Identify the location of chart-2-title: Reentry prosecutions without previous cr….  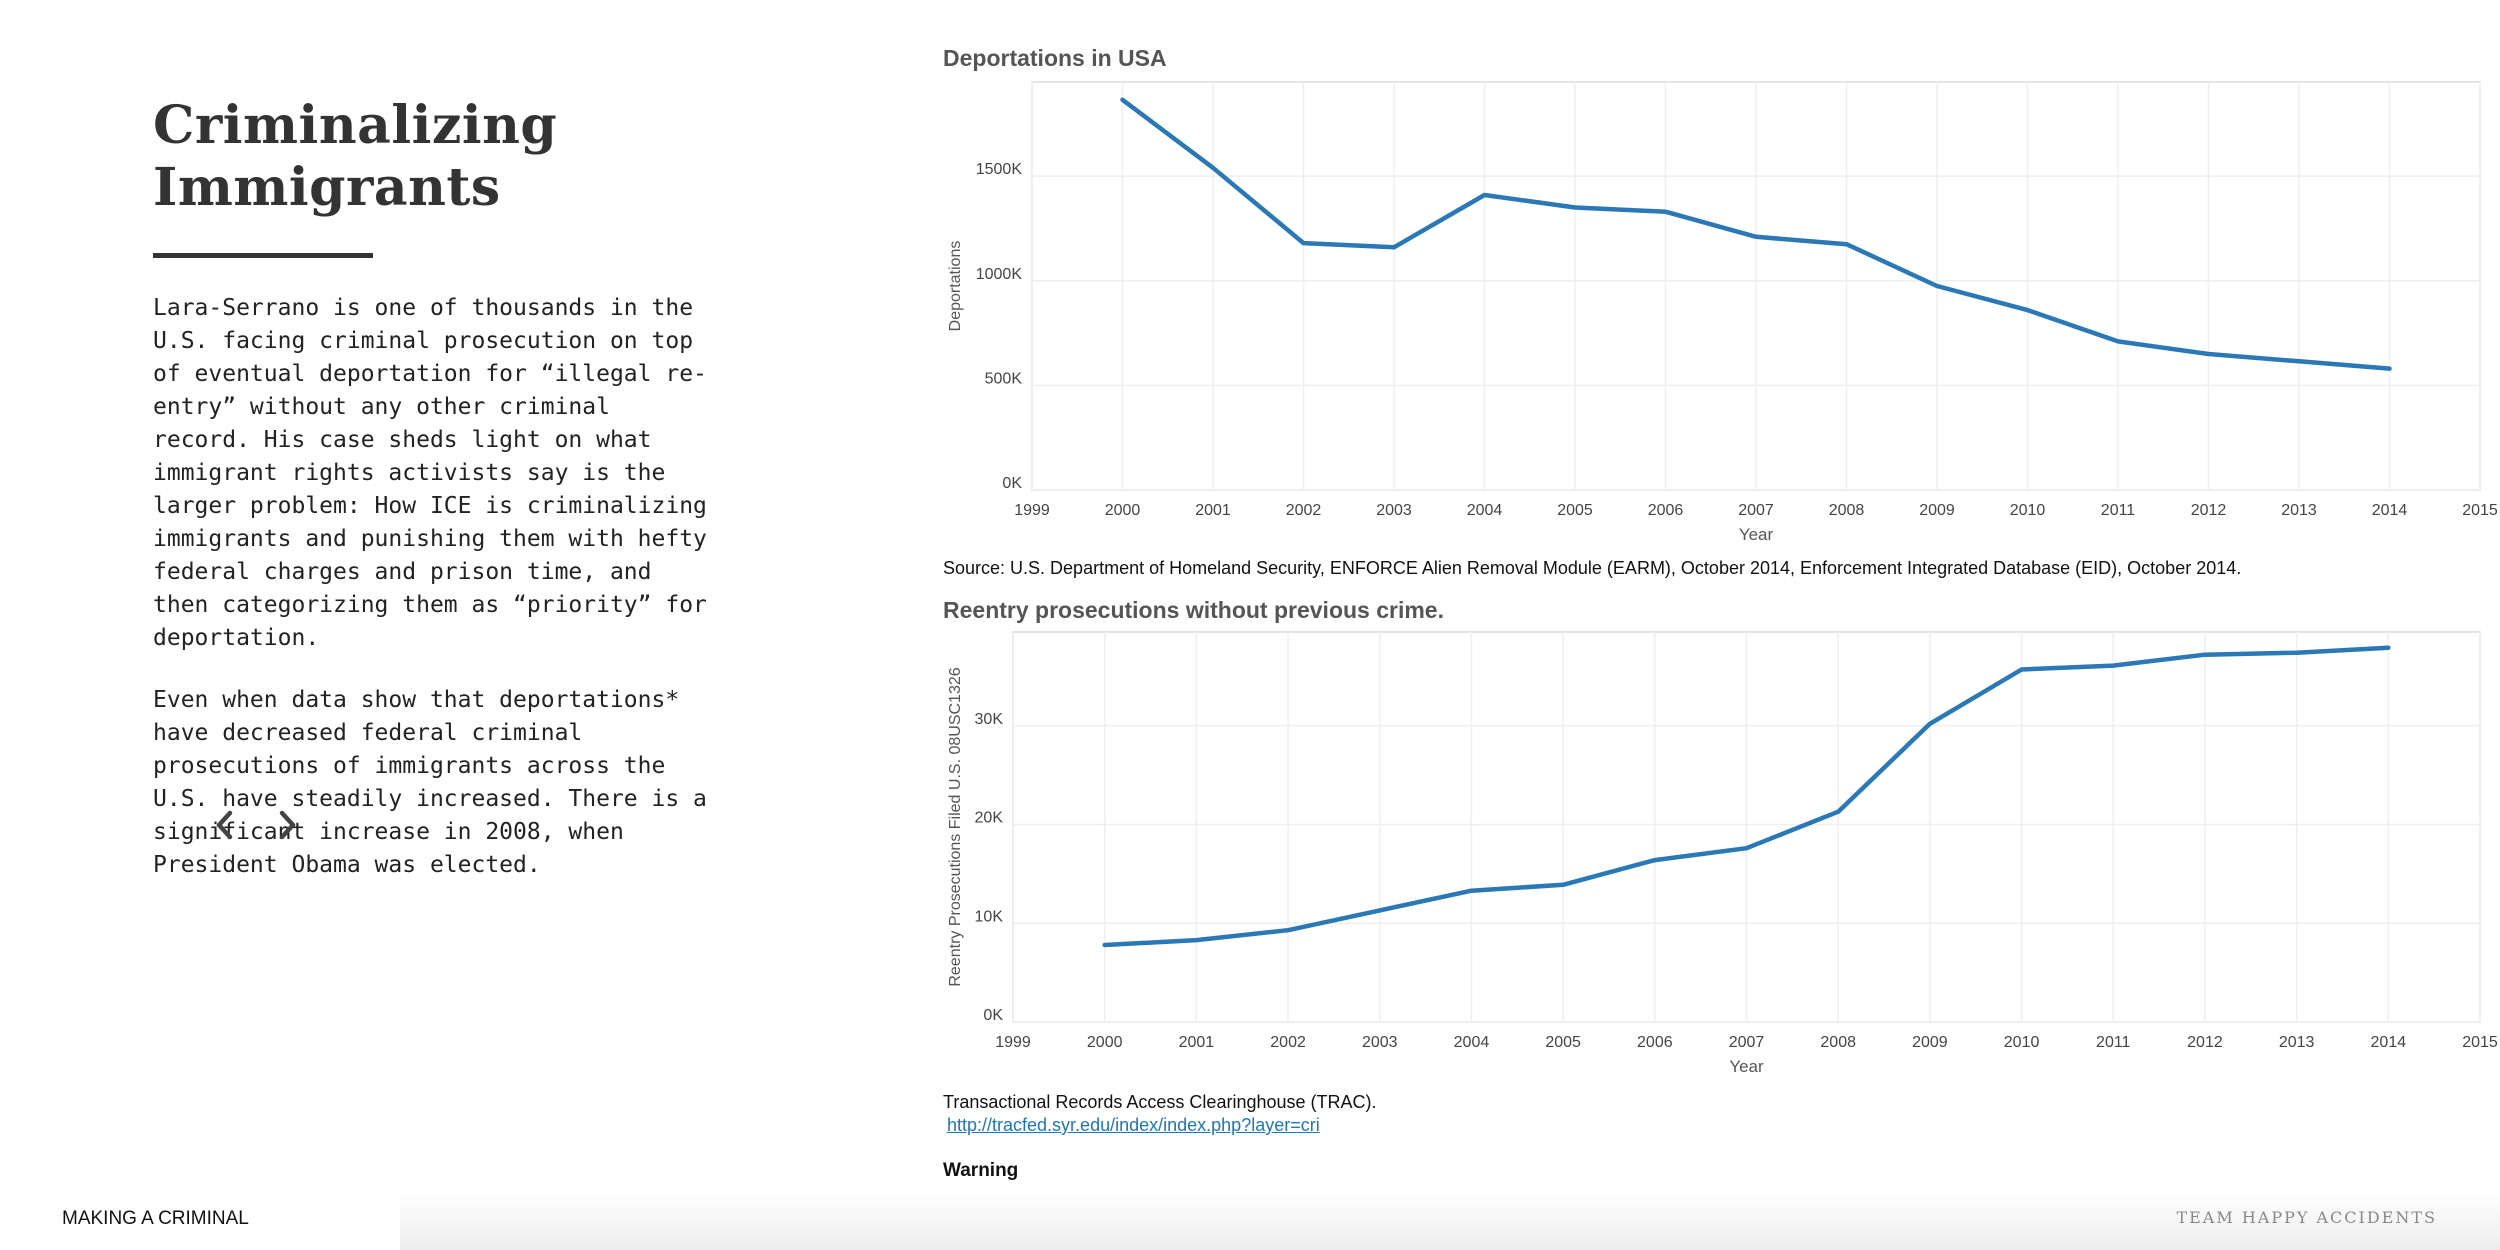
(1193, 610).